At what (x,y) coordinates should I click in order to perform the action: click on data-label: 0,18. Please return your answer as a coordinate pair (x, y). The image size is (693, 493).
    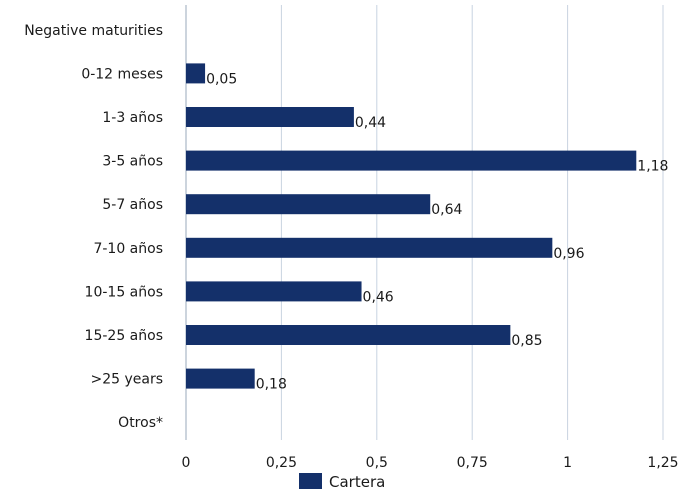
    Looking at the image, I should click on (271, 385).